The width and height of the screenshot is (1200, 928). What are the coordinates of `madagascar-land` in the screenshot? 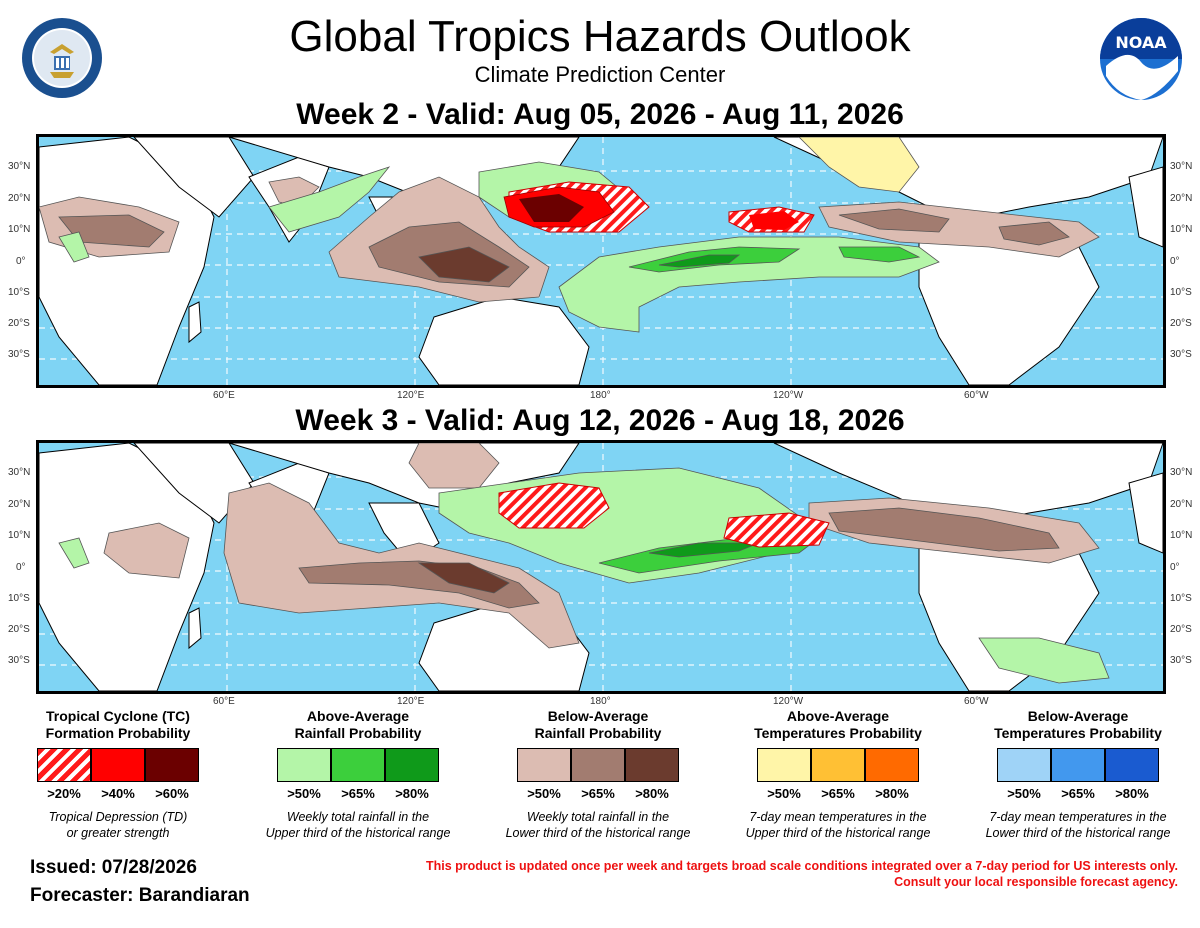 It's located at (195, 322).